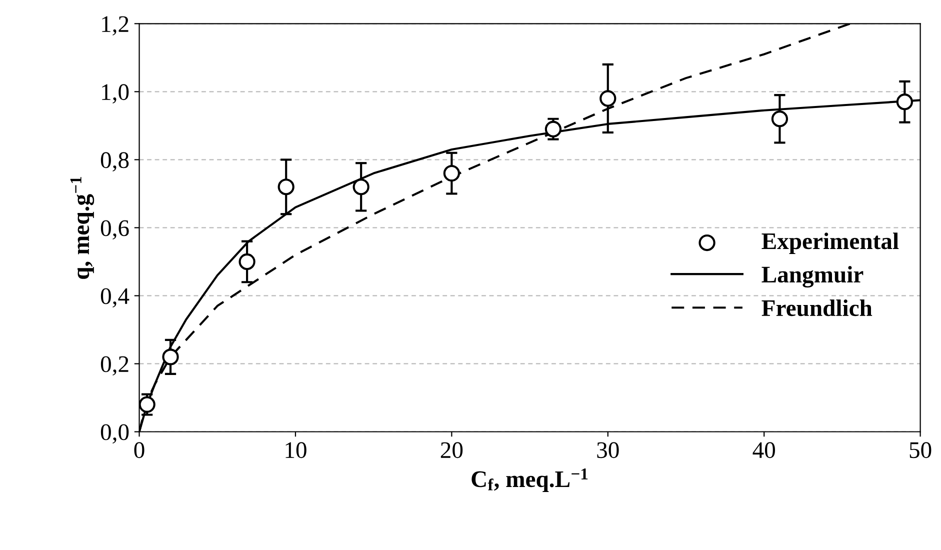 This screenshot has height=550, width=941. What do you see at coordinates (830, 243) in the screenshot?
I see `legend-label: Experimental` at bounding box center [830, 243].